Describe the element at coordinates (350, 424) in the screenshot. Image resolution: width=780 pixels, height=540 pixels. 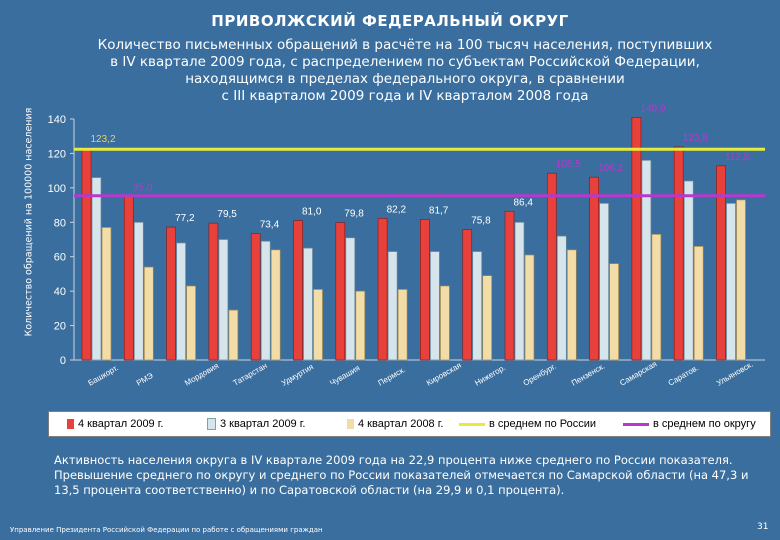
I see `legend-swatch-q4-2008` at that location.